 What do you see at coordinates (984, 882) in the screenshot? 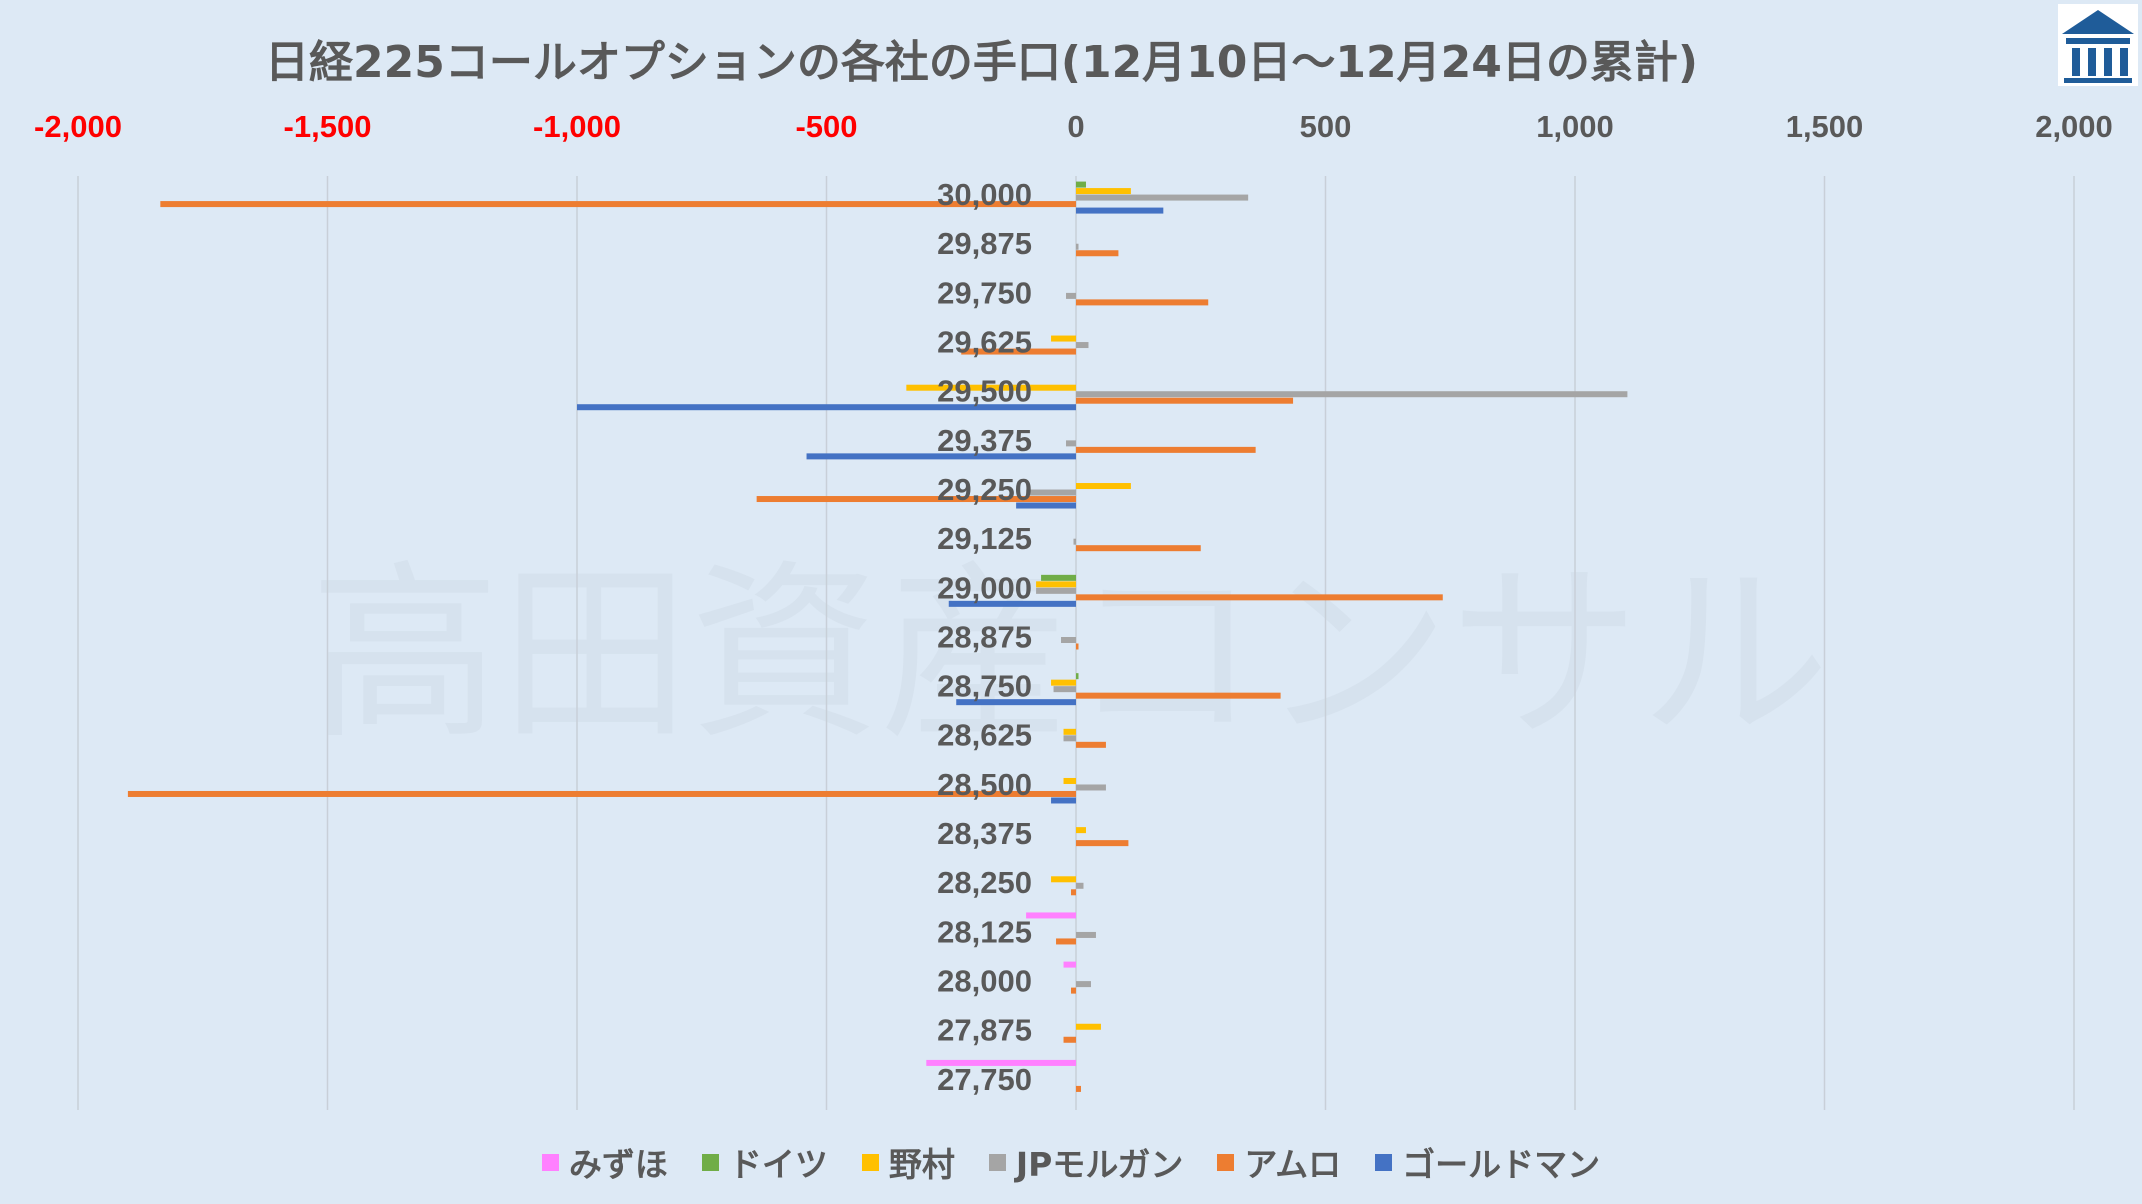
I see `category-label: 28,250` at bounding box center [984, 882].